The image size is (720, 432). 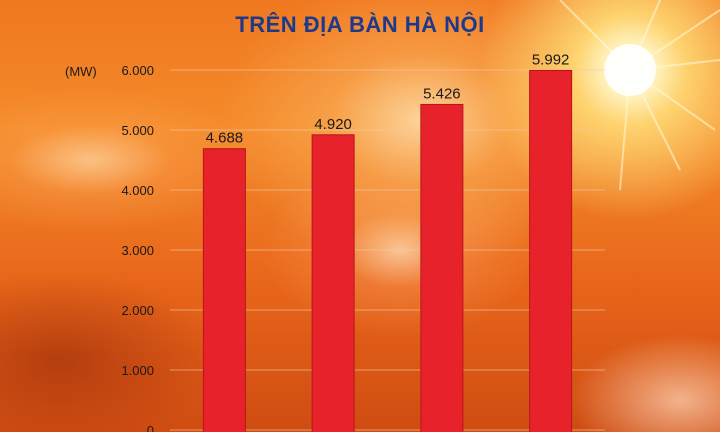 What do you see at coordinates (137, 310) in the screenshot?
I see `y-tick-label: 2.000` at bounding box center [137, 310].